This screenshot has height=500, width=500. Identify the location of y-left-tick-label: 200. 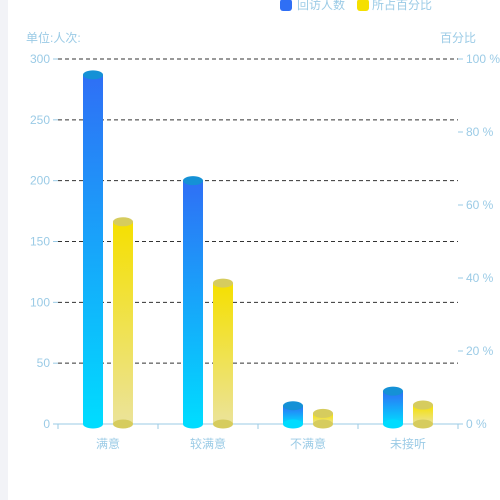
(40, 181).